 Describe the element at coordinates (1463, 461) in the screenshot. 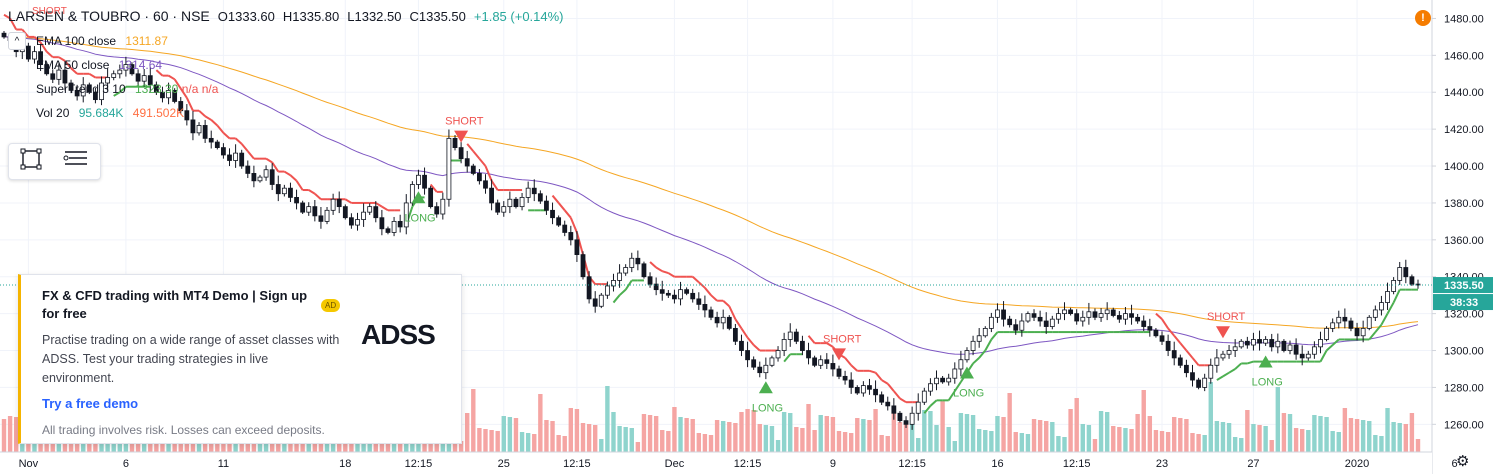

I see `gear-icon: ⚙` at that location.